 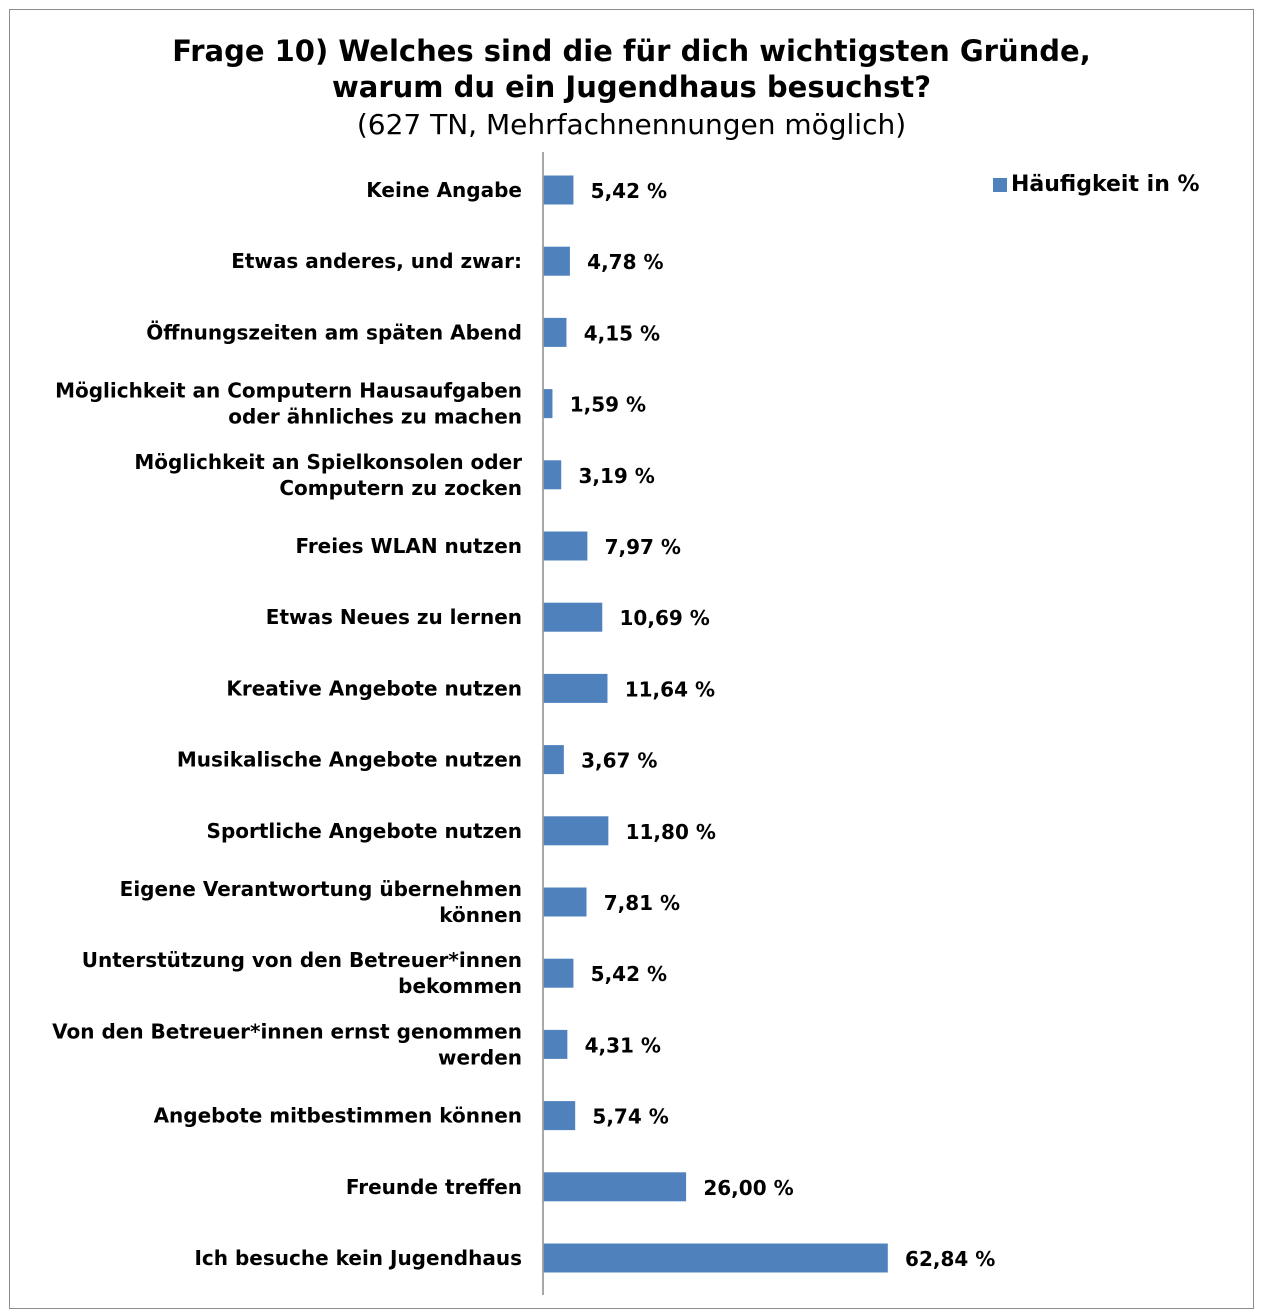 What do you see at coordinates (287, 1031) in the screenshot?
I see `category-label-line: Von den Betreuer*innen ernst genommen` at bounding box center [287, 1031].